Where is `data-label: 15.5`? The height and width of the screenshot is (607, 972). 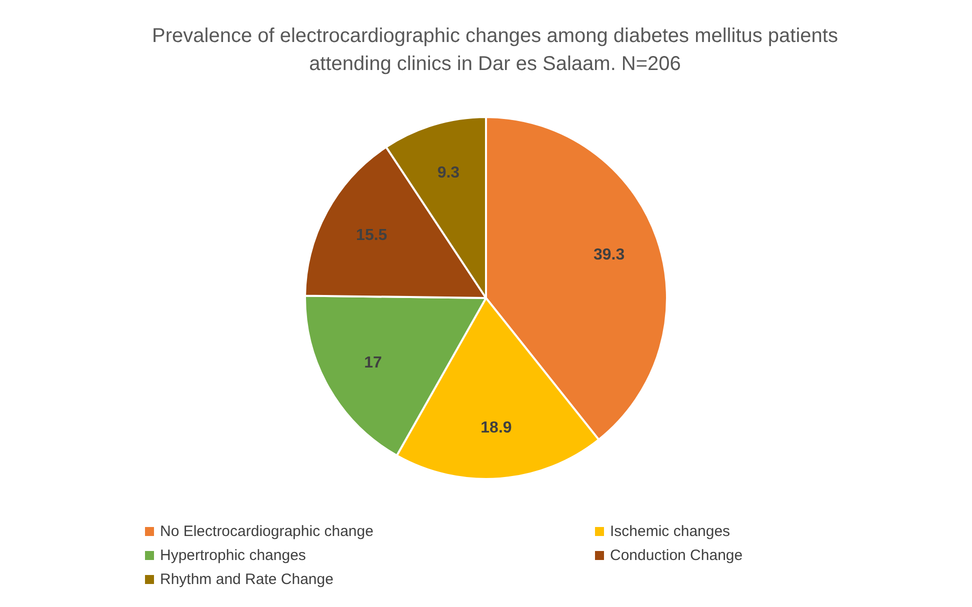
data-label: 15.5 is located at coordinates (372, 235).